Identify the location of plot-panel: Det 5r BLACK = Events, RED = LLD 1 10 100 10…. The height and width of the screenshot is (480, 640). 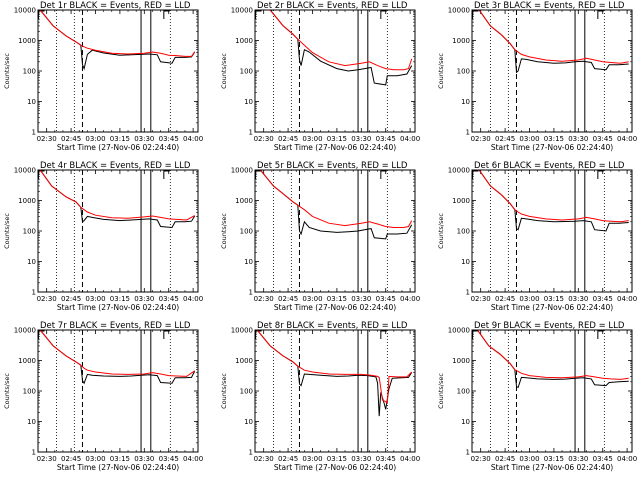
(320, 236).